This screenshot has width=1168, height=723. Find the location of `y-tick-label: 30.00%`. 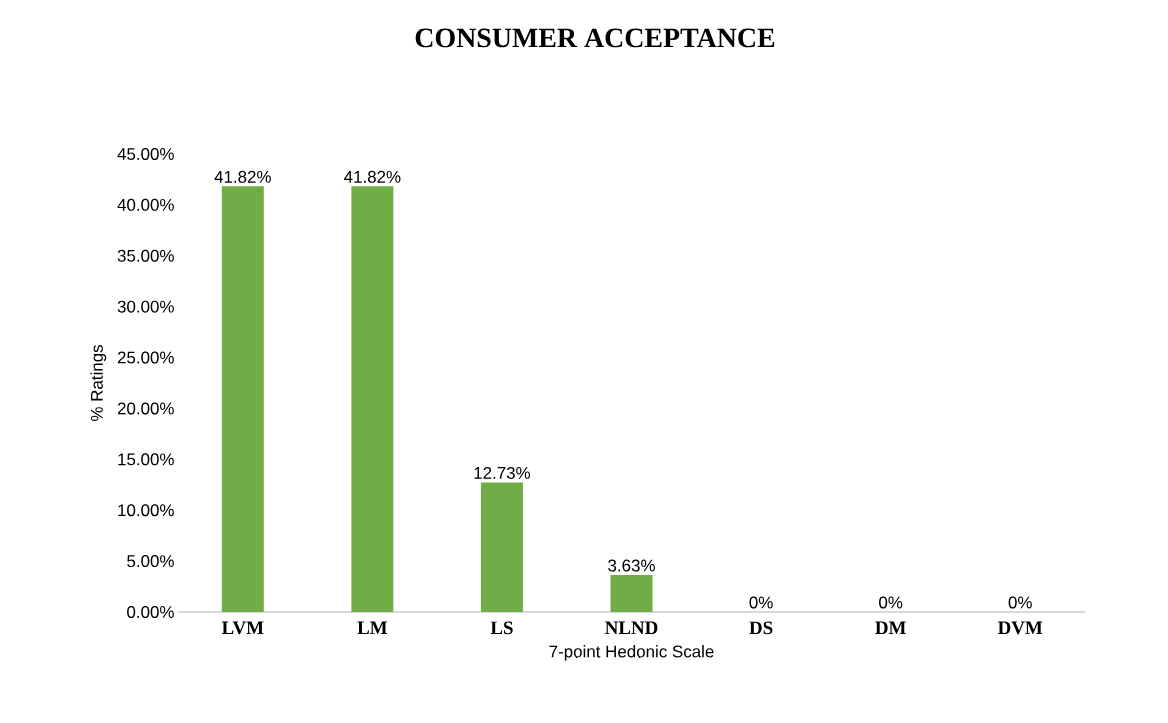

y-tick-label: 30.00% is located at coordinates (145, 306).